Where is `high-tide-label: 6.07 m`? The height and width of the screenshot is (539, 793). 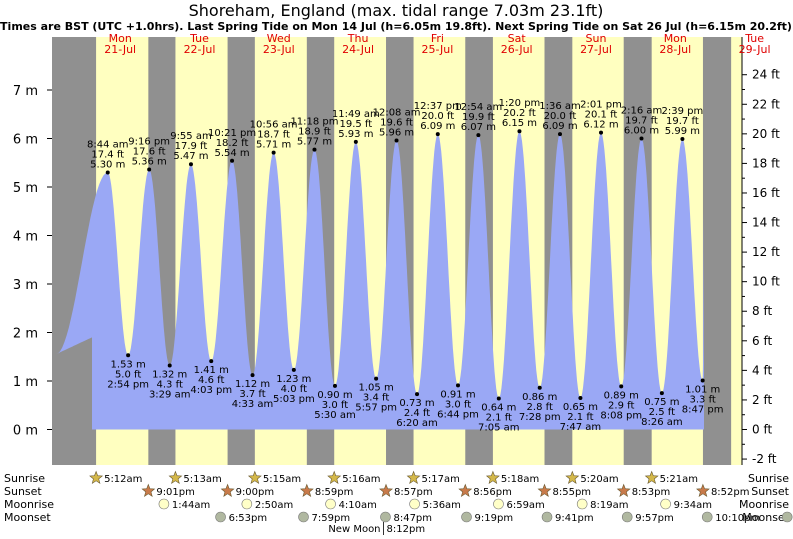
high-tide-label: 6.07 m is located at coordinates (478, 127).